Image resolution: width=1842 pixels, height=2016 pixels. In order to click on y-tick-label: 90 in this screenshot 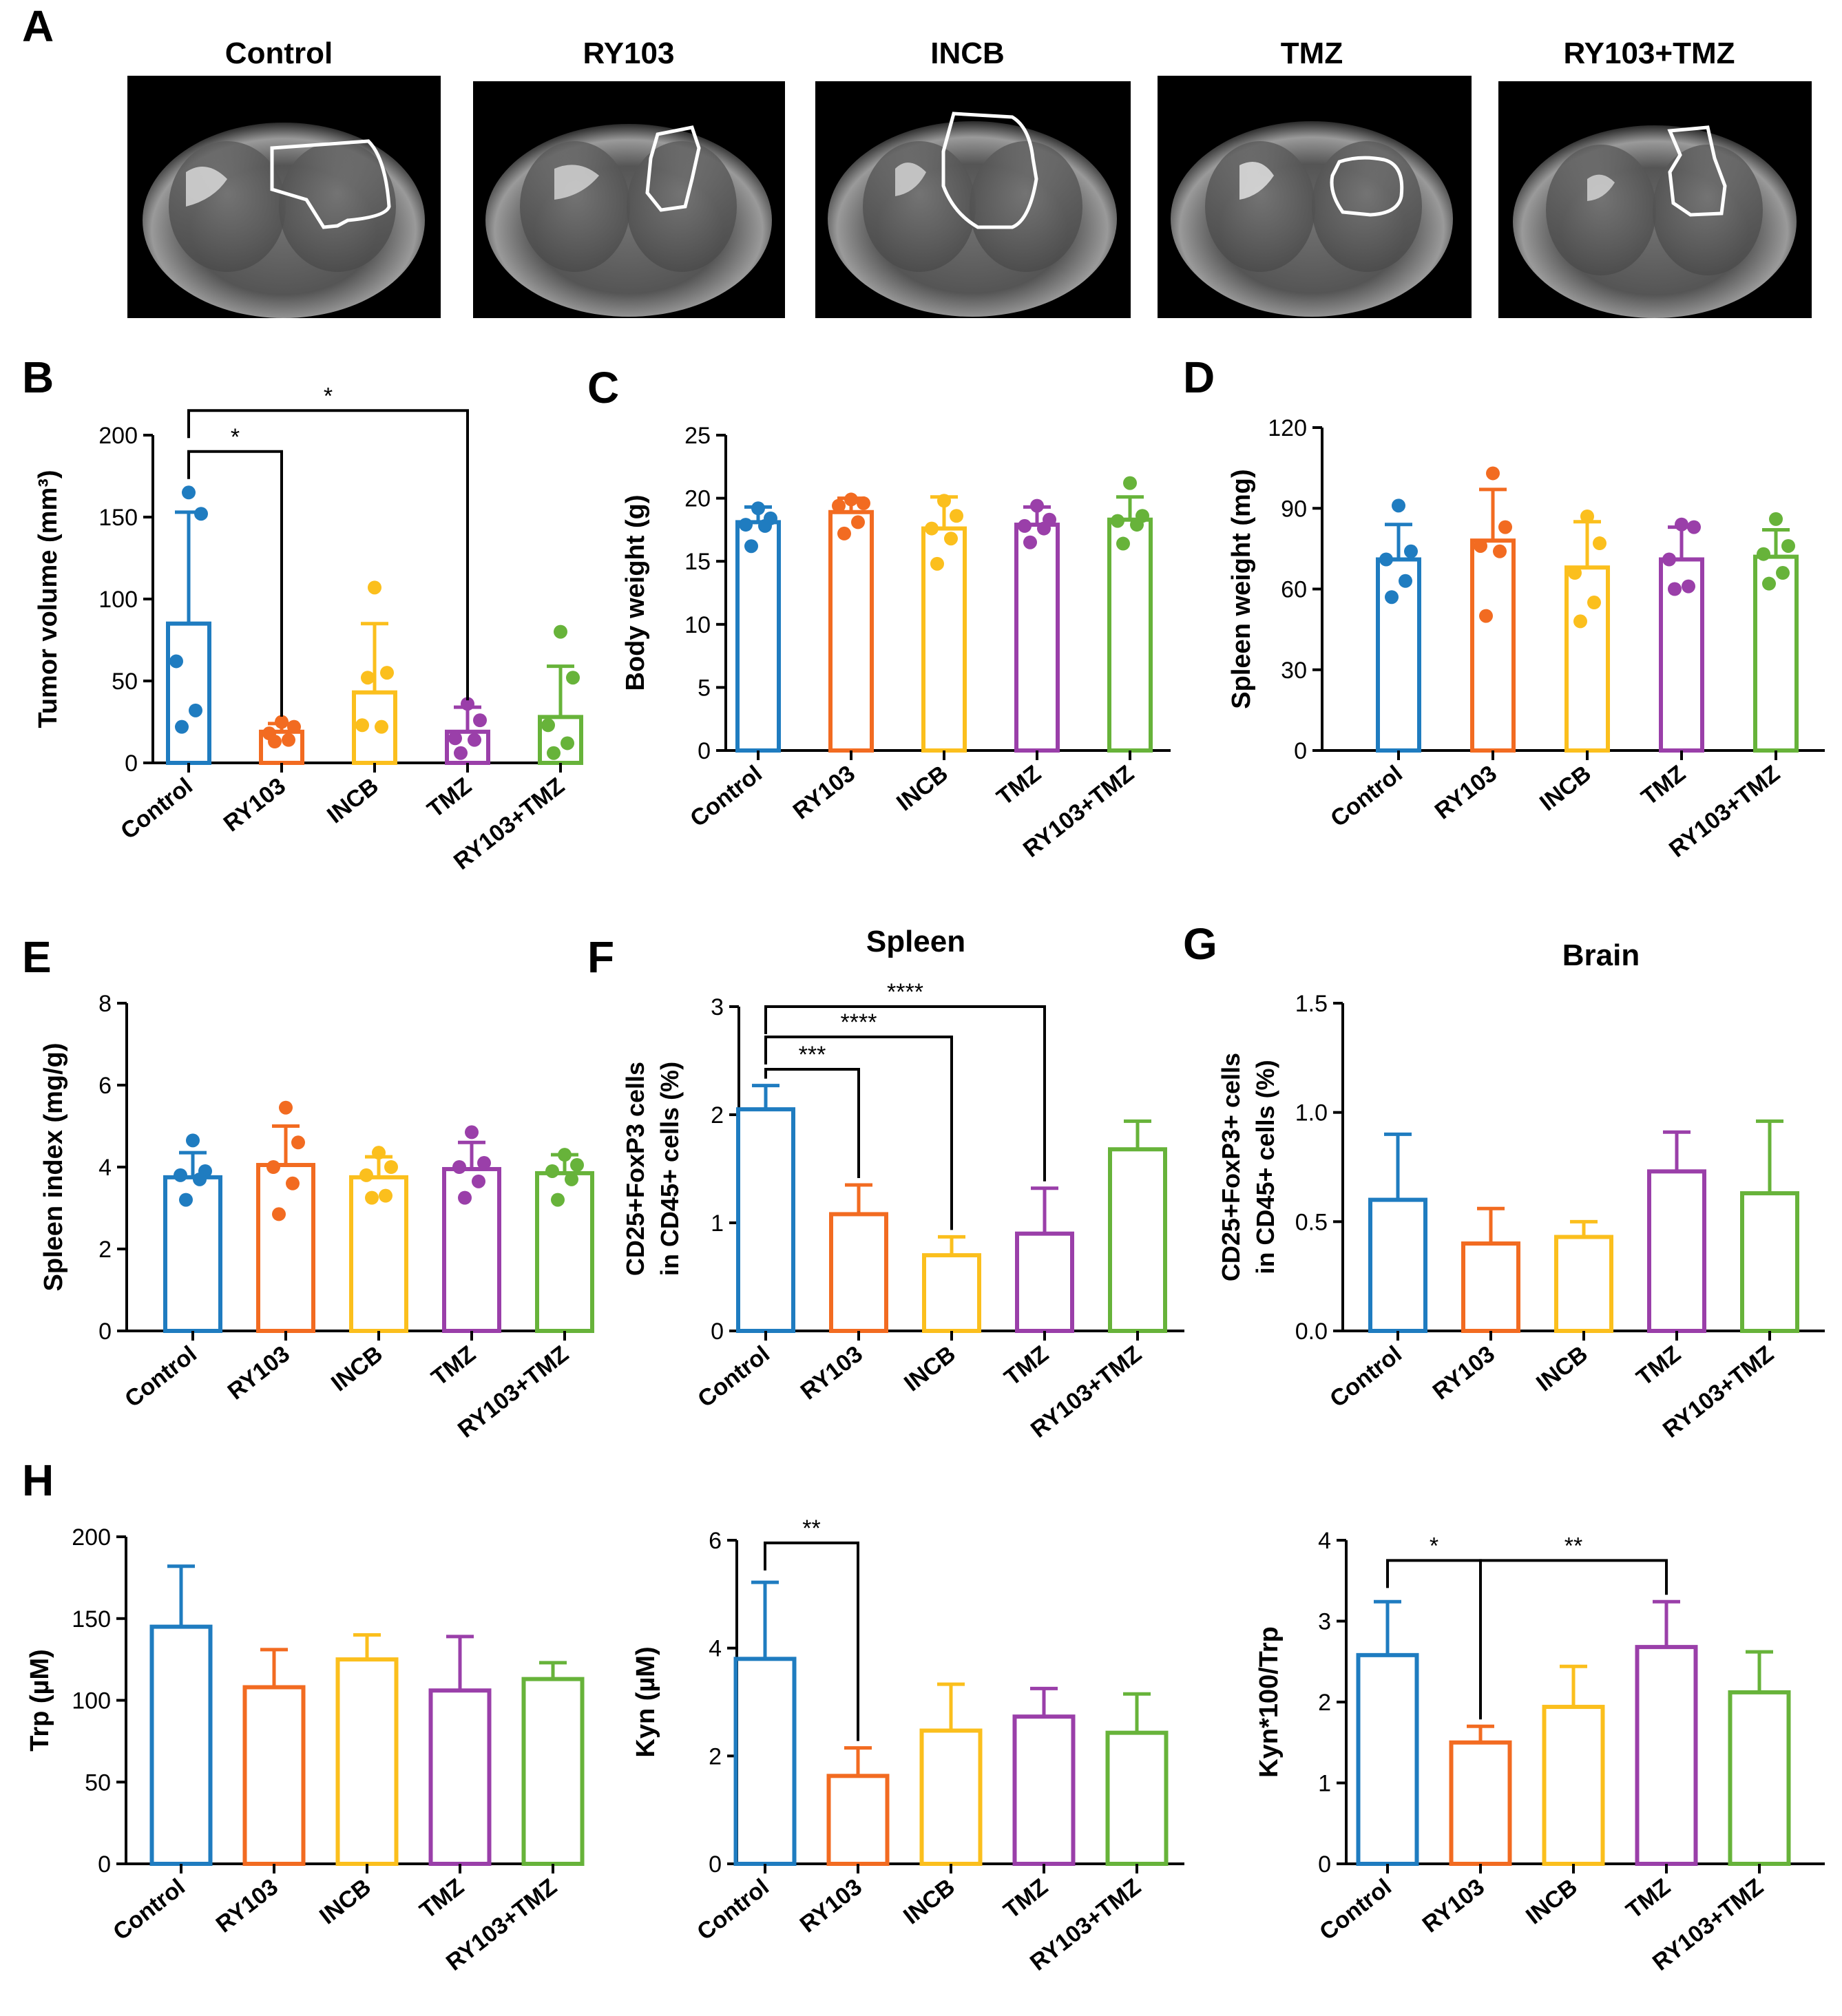, I will do `click(1294, 509)`.